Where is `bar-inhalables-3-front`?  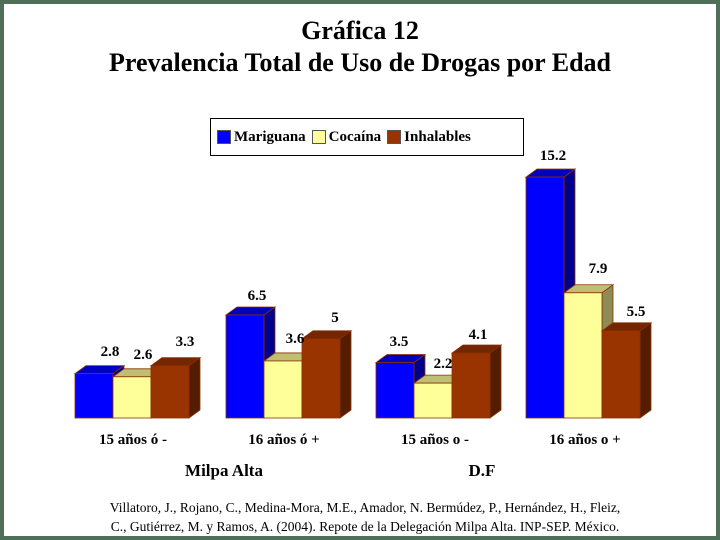 bar-inhalables-3-front is located at coordinates (621, 374).